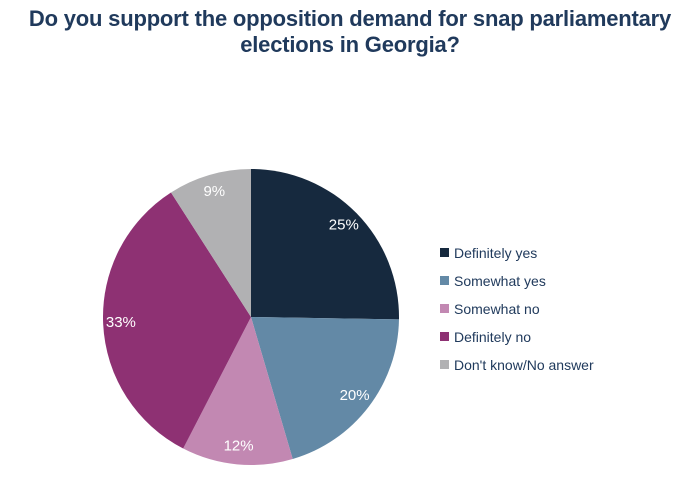 The height and width of the screenshot is (478, 700). I want to click on legend-item-definitely-no: Definitely no, so click(517, 336).